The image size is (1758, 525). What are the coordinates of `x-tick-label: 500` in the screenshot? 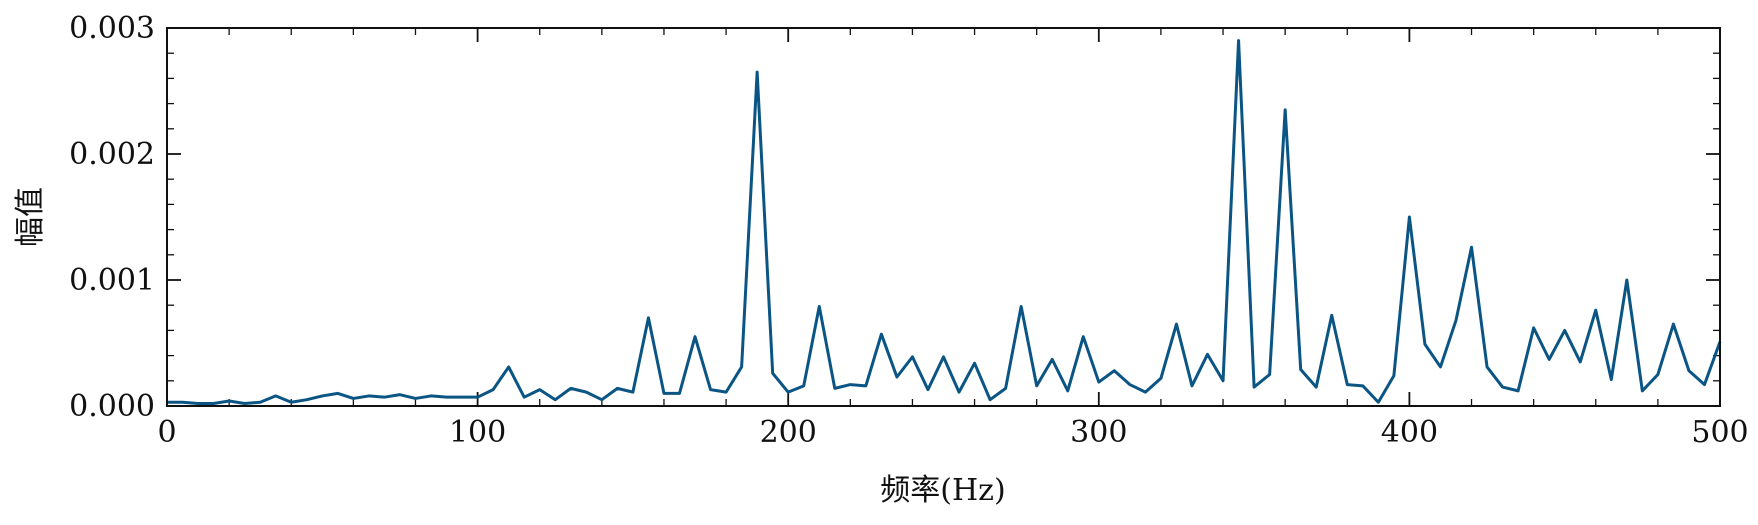 It's located at (1719, 432).